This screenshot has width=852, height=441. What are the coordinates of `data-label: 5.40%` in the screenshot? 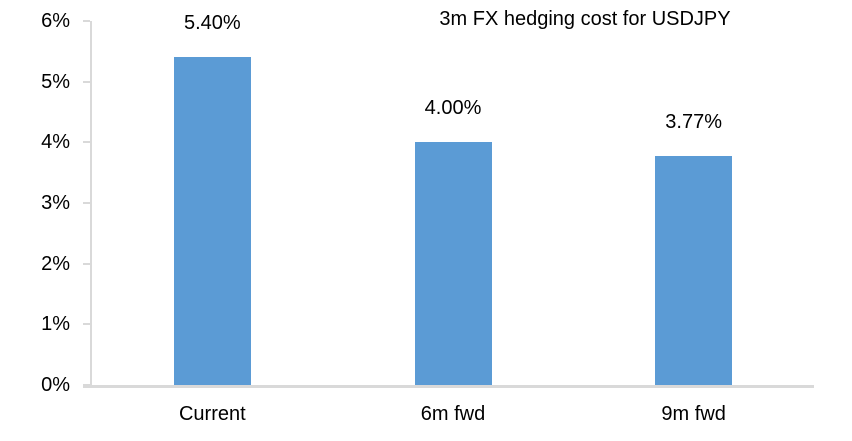 It's located at (212, 23).